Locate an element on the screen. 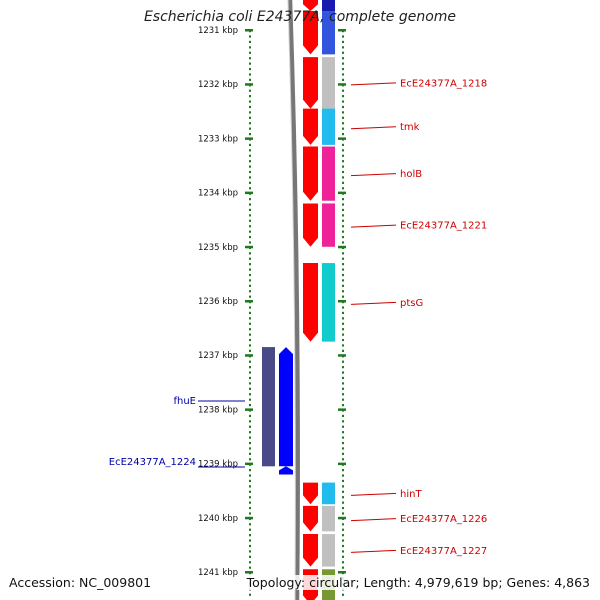 Image resolution: width=600 pixels, height=600 pixels. reverse-gene-arrow is located at coordinates (286, 470).